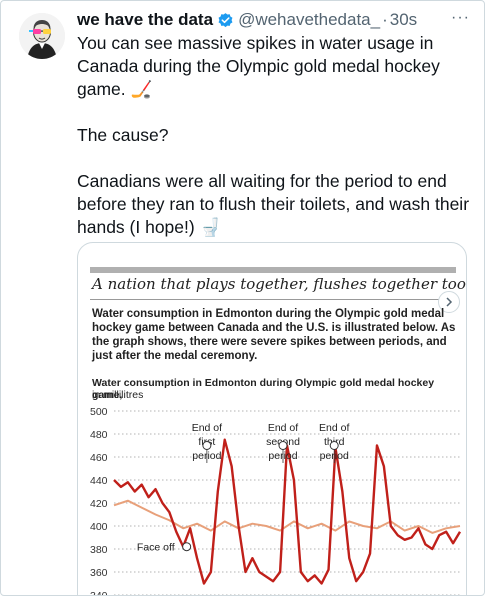 The image size is (485, 596). What do you see at coordinates (123, 135) in the screenshot?
I see `tweet-paragraph-2: The cause?` at bounding box center [123, 135].